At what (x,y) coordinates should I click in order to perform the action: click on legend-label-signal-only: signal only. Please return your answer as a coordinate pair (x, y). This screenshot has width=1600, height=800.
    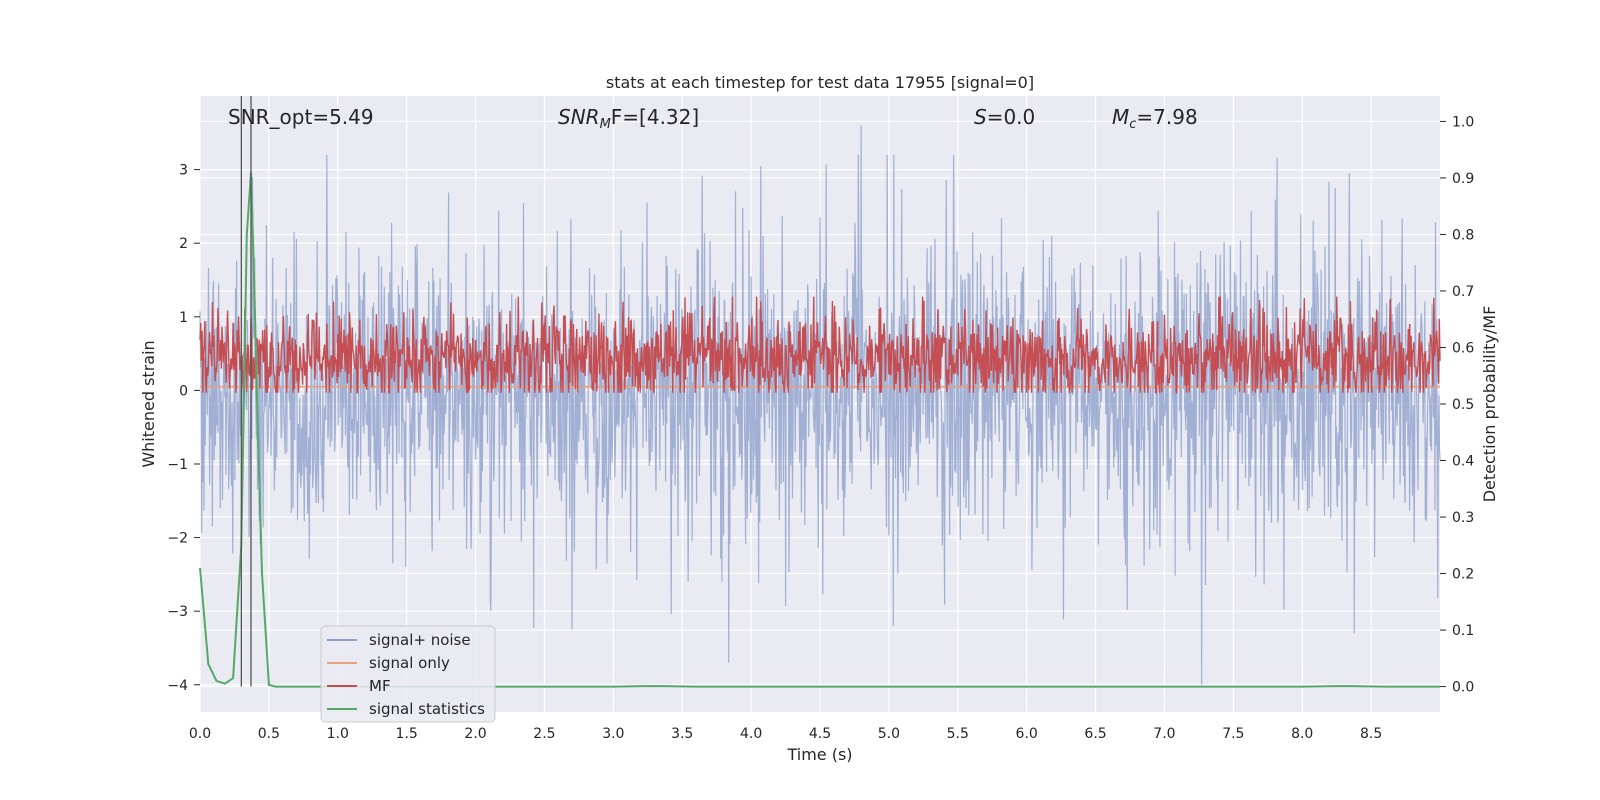
    Looking at the image, I should click on (409, 663).